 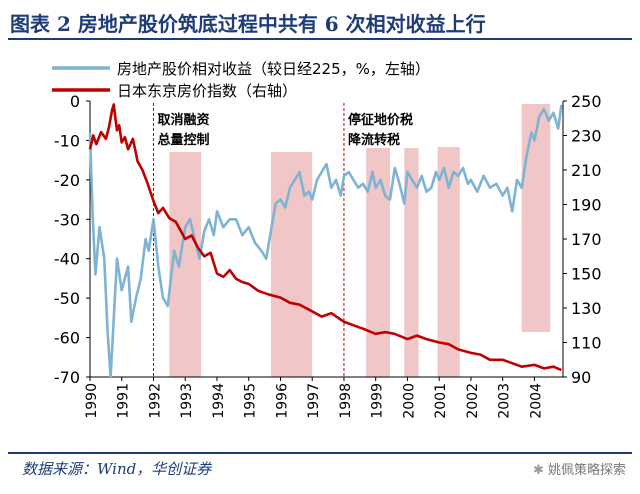 What do you see at coordinates (581, 377) in the screenshot?
I see `right-tick-label: 90` at bounding box center [581, 377].